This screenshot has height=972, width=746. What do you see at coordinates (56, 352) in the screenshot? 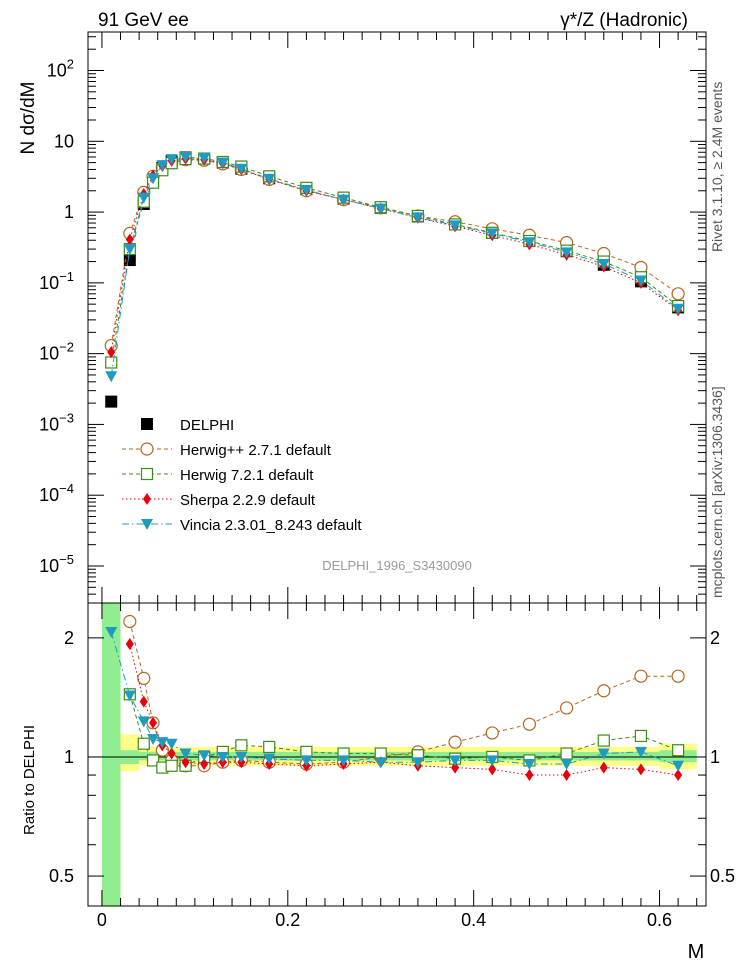
I see `y-tick-label: 10⁻²` at bounding box center [56, 352].